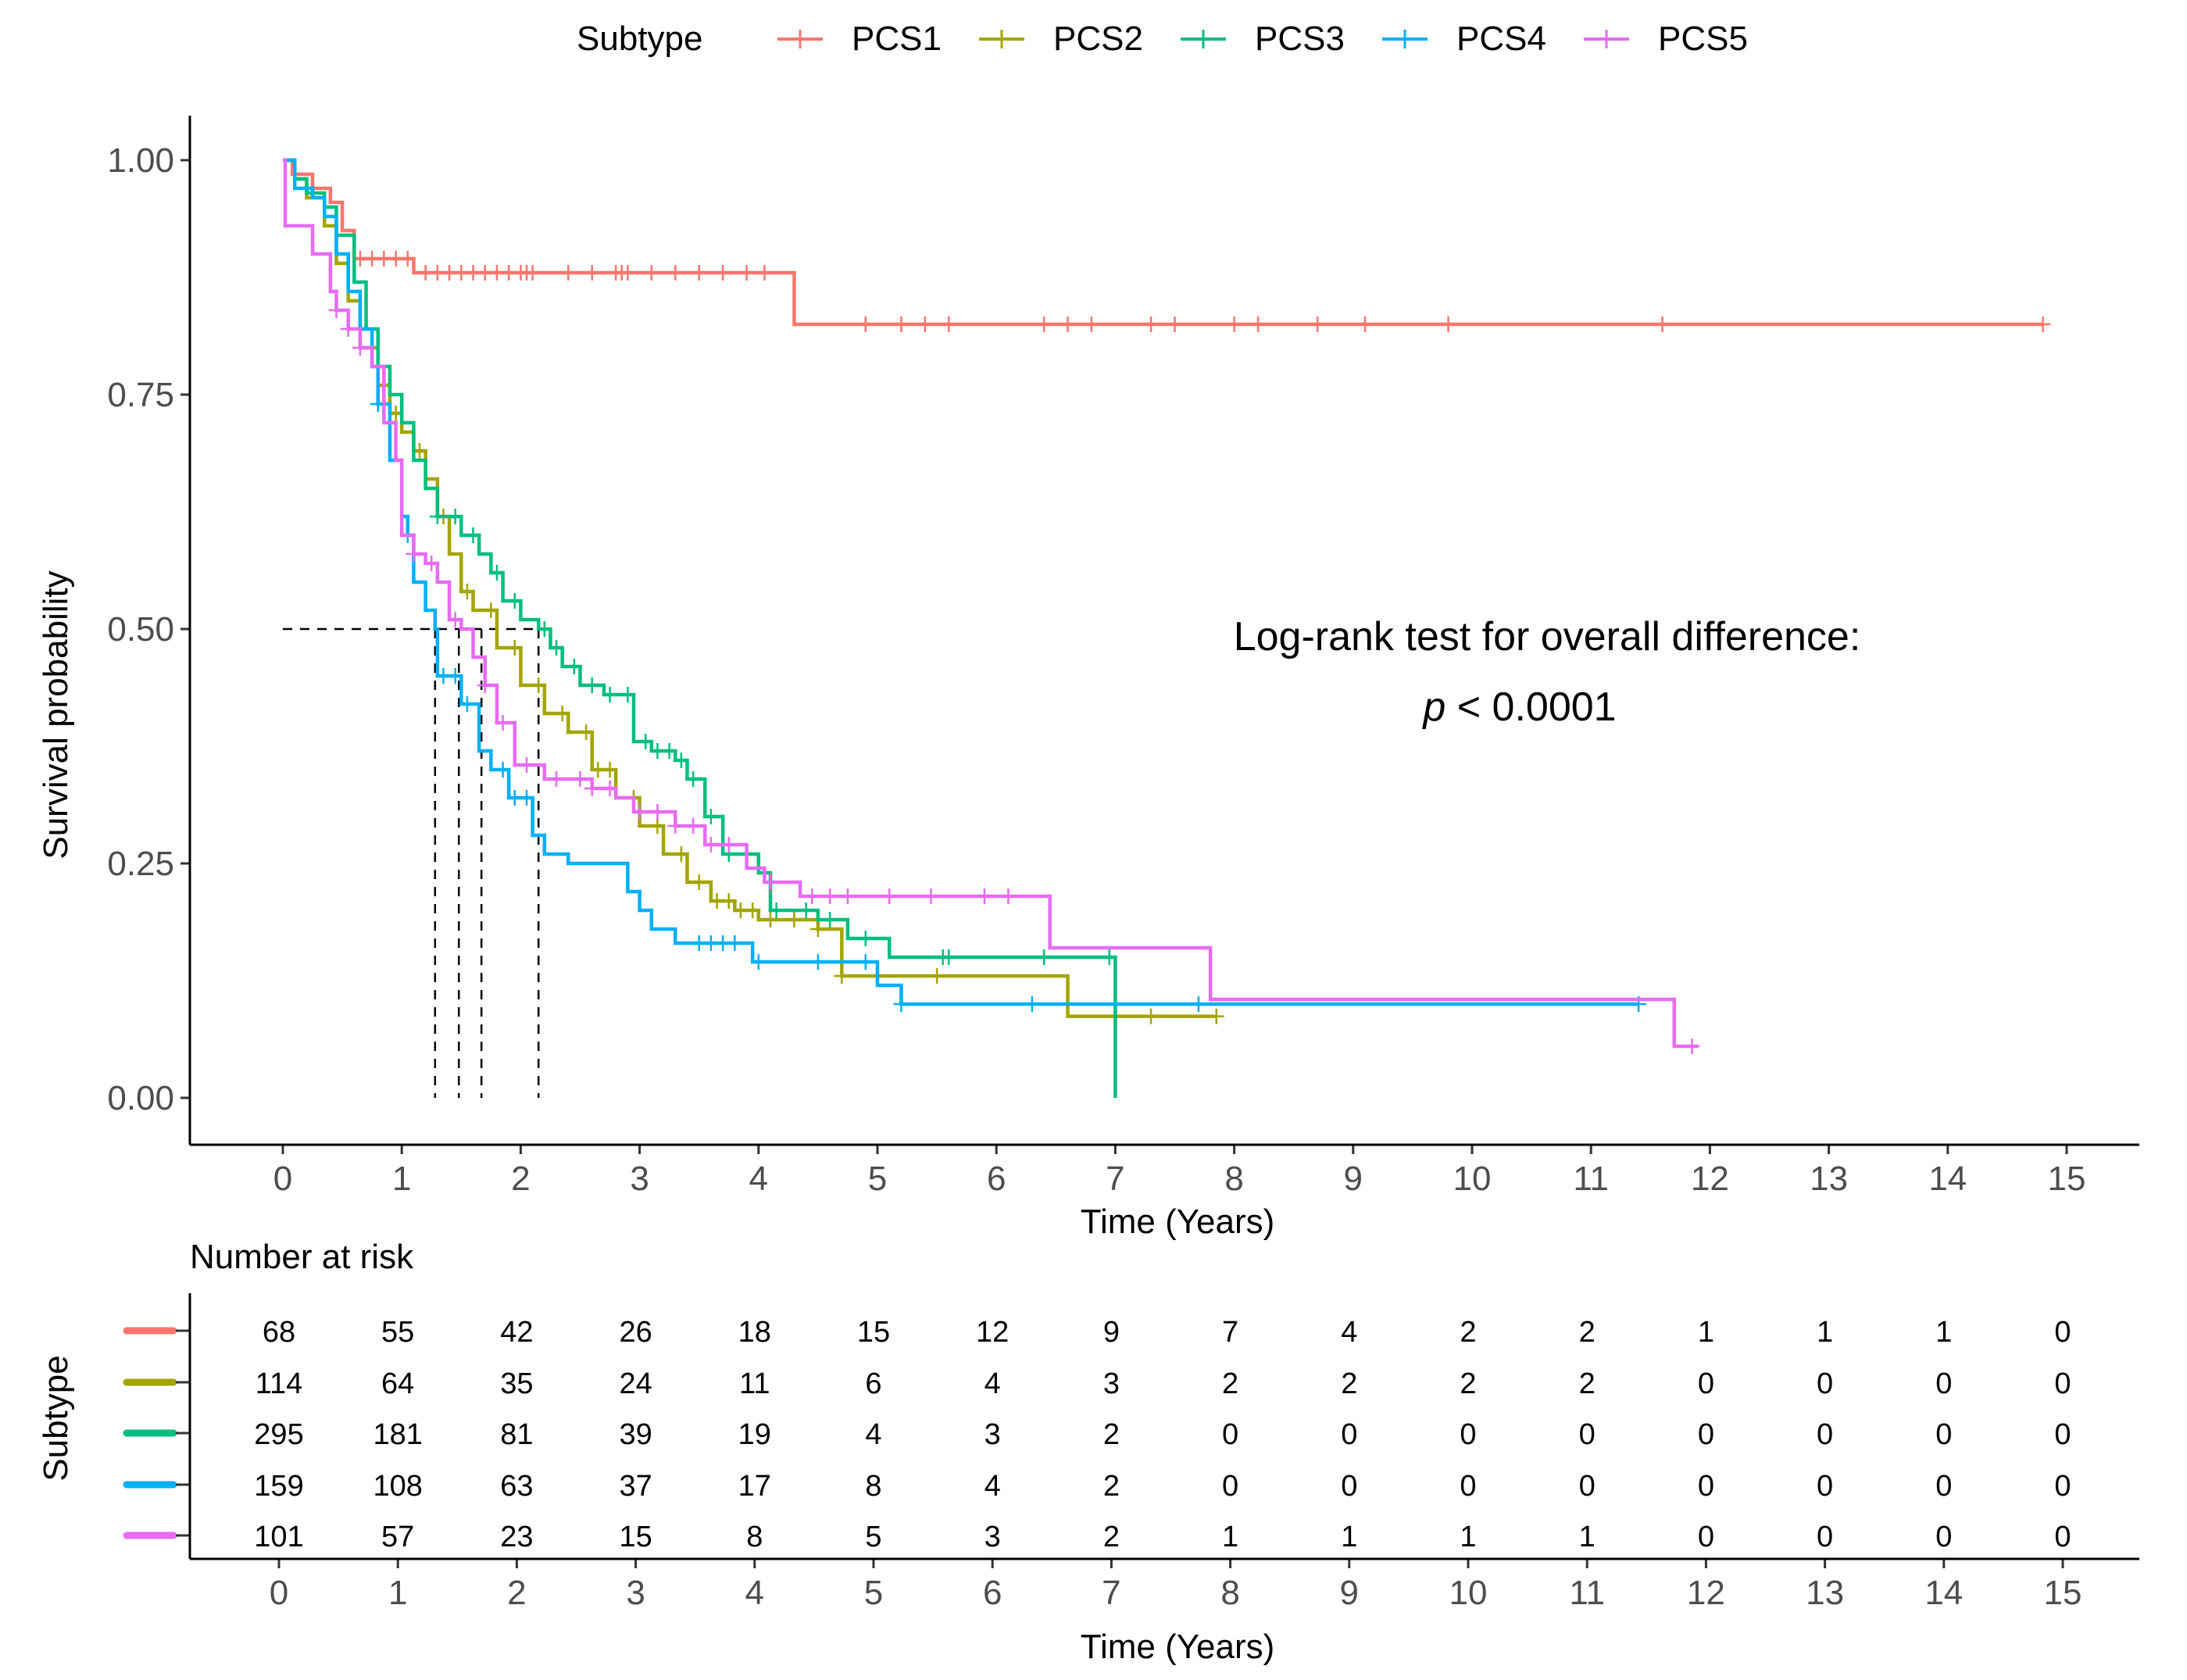 This screenshot has width=2187, height=1680. What do you see at coordinates (401, 1179) in the screenshot?
I see `x-tick-label: 1` at bounding box center [401, 1179].